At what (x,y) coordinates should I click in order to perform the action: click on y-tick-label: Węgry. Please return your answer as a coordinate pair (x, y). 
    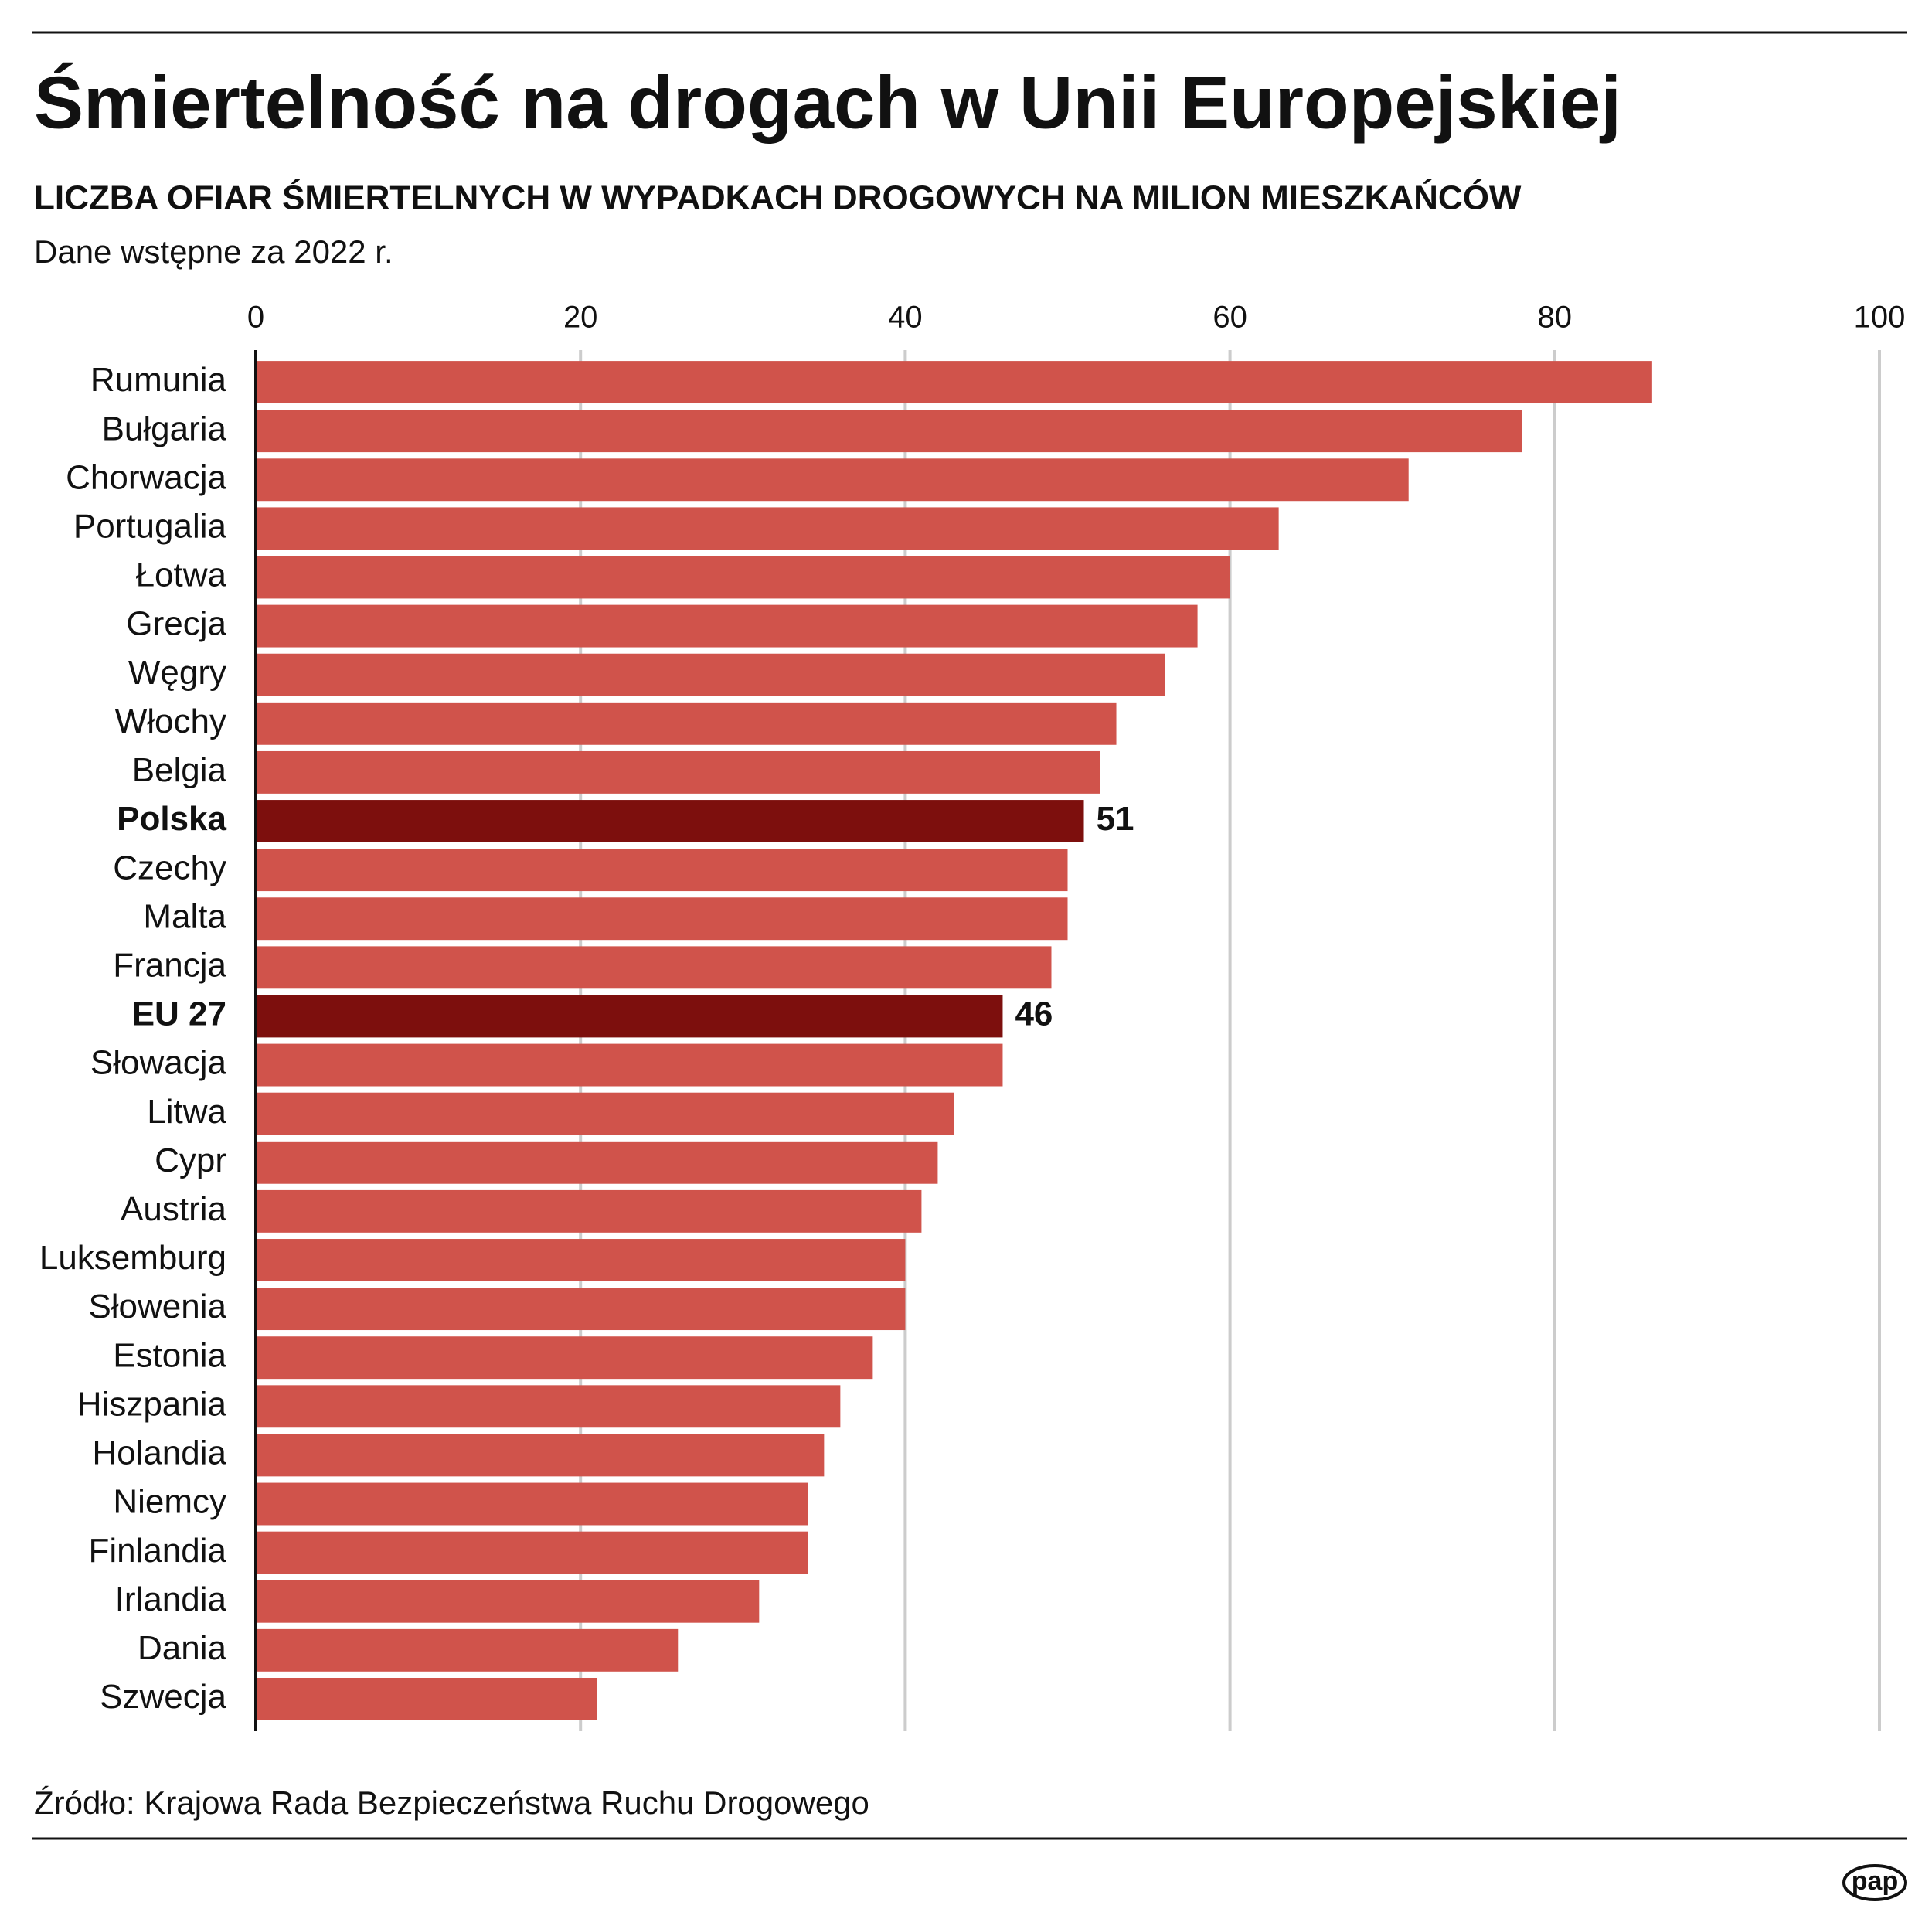
    Looking at the image, I should click on (177, 673).